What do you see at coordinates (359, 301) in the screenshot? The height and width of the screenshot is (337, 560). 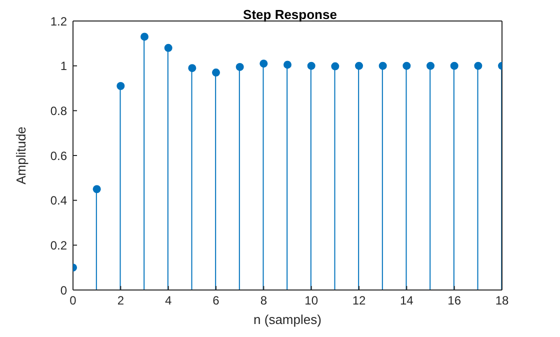 I see `x-tick-label: 12` at bounding box center [359, 301].